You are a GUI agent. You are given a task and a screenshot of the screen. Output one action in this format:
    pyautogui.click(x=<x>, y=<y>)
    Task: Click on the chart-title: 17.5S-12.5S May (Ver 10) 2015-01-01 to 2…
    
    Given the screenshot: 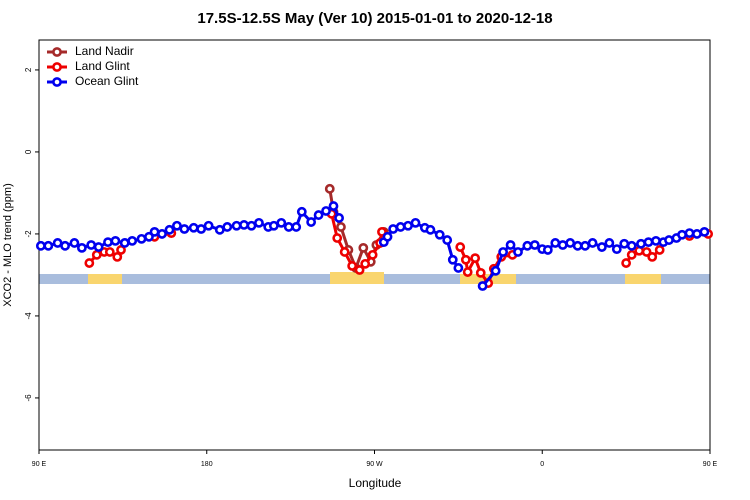 What is the action you would take?
    pyautogui.click(x=374, y=18)
    